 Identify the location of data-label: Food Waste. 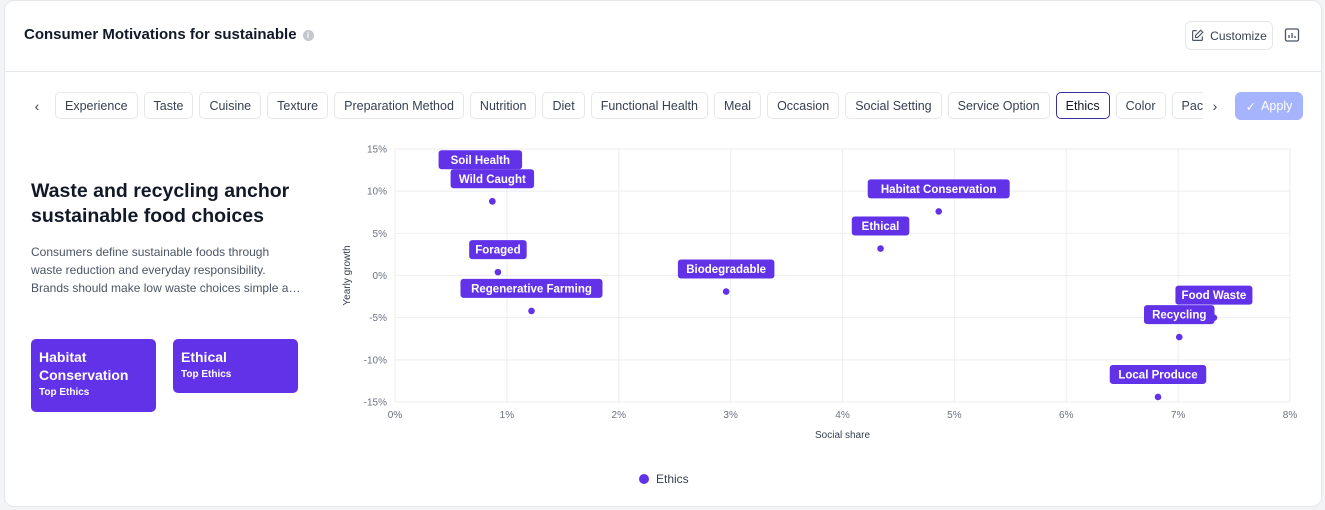
(1214, 296).